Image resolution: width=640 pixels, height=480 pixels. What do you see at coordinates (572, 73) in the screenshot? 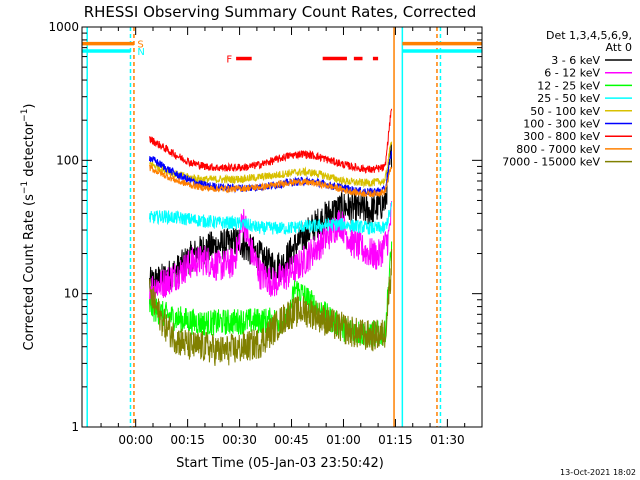
I see `legend-label-1: 6 - 12 keV` at bounding box center [572, 73].